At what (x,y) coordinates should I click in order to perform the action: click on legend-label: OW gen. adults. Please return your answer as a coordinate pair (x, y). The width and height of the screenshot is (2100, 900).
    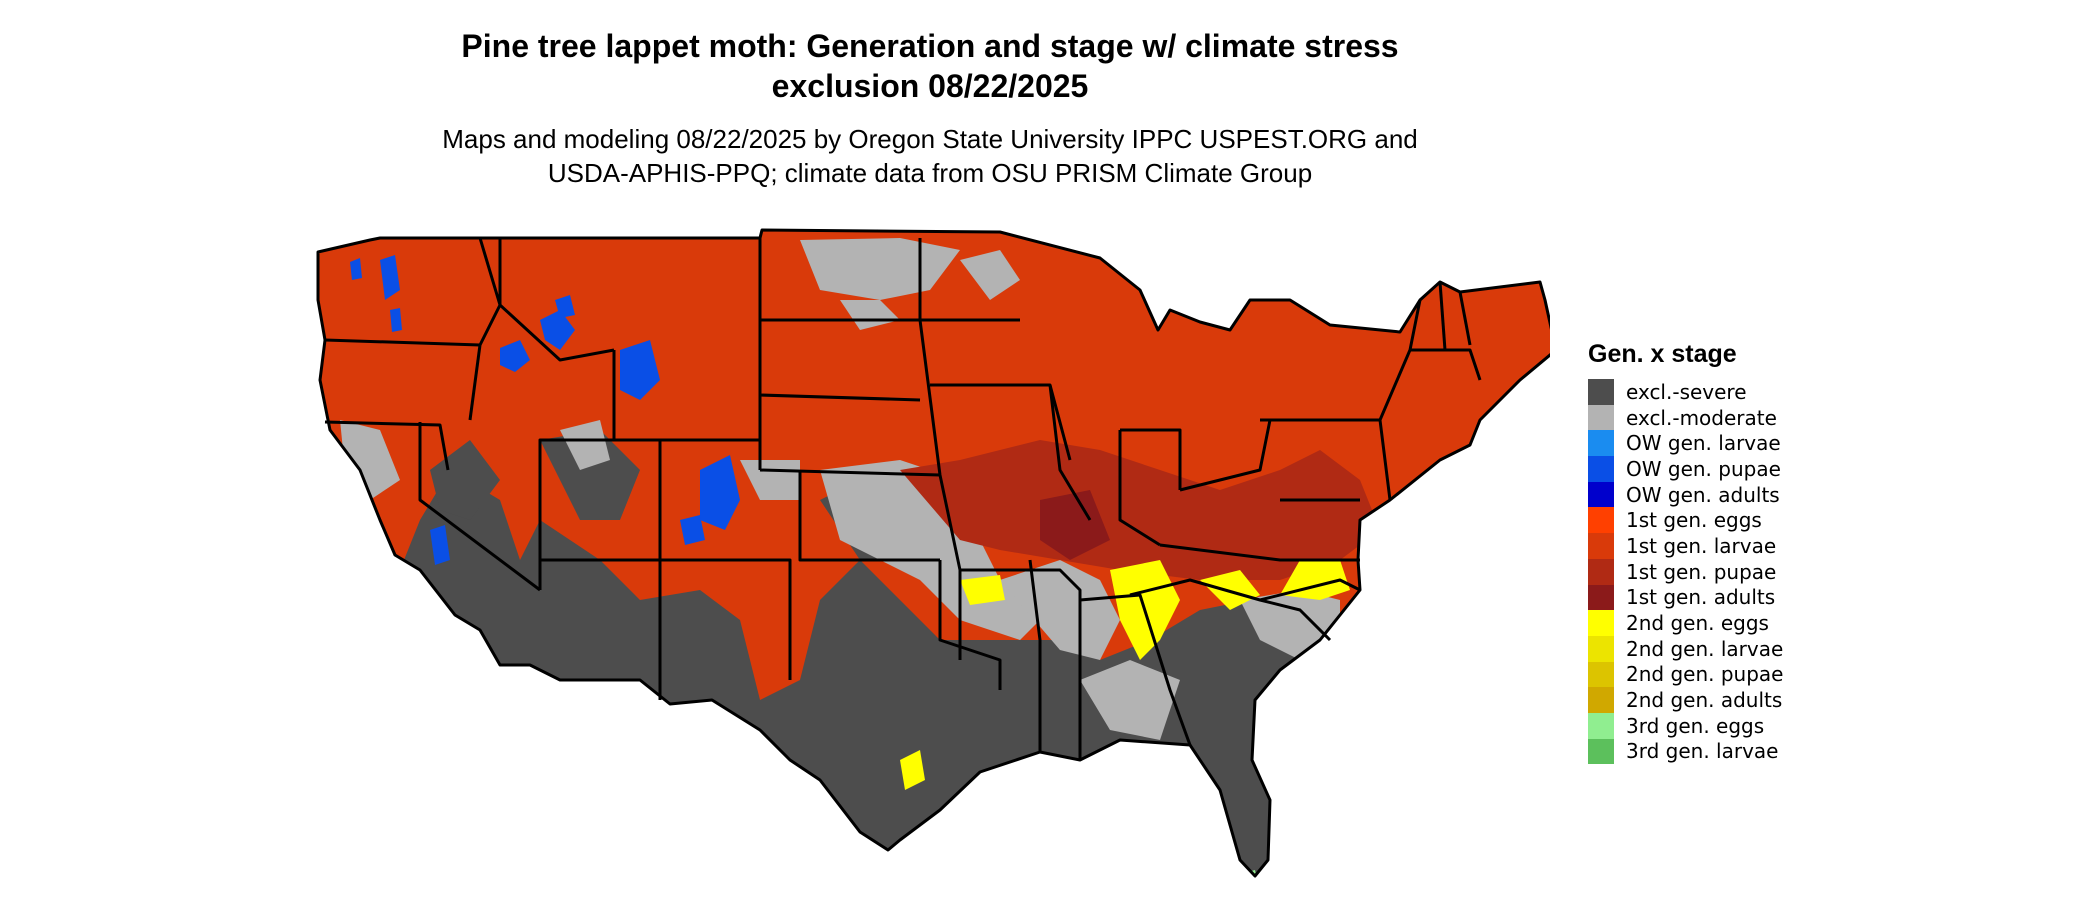
    Looking at the image, I should click on (1703, 494).